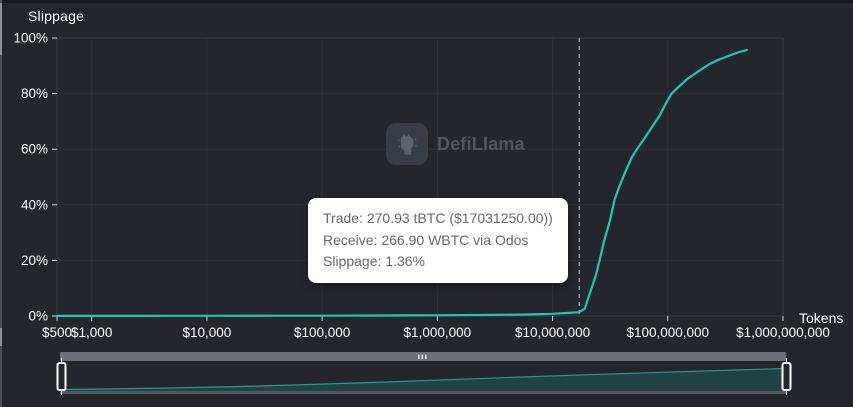 The image size is (853, 407). I want to click on brush-scrollbar-grip, so click(422, 357).